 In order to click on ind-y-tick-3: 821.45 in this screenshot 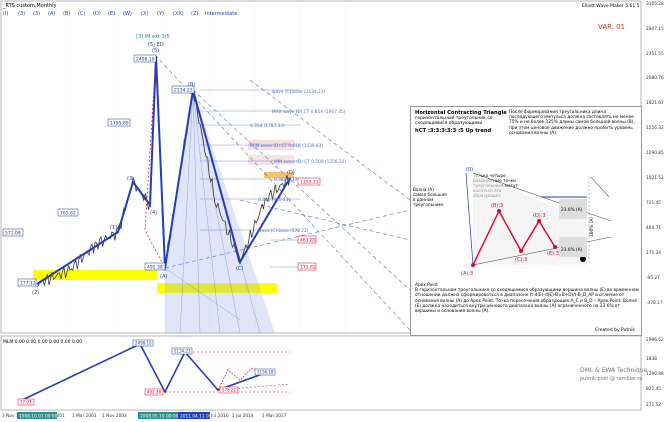, I will do `click(653, 389)`.